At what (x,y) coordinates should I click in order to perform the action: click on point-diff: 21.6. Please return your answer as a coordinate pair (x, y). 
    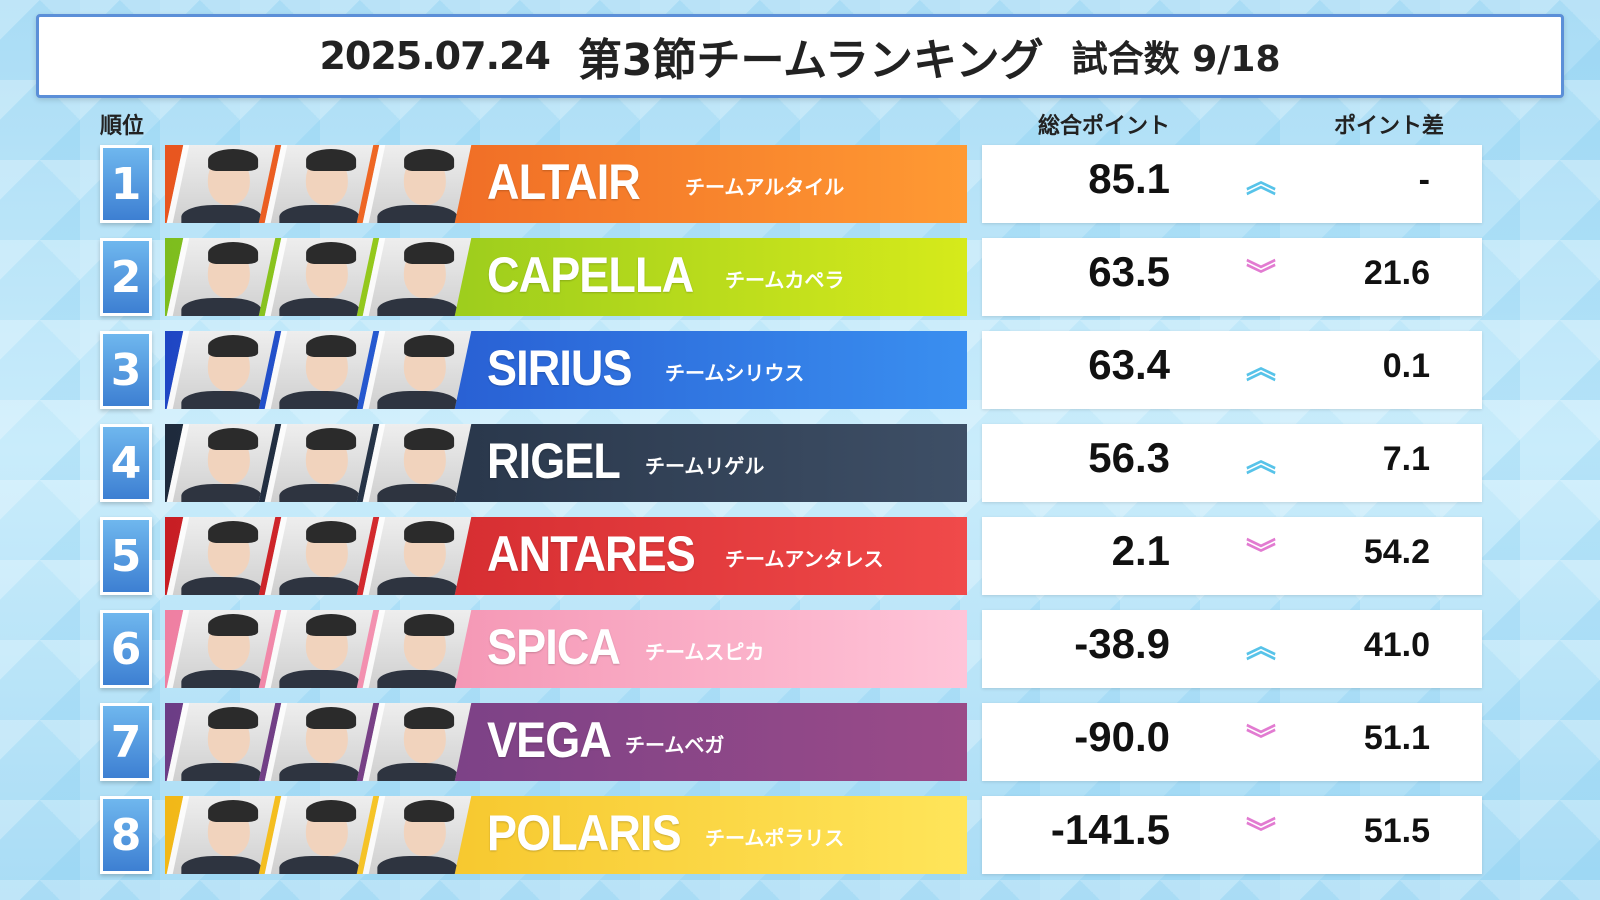
    Looking at the image, I should click on (1396, 273).